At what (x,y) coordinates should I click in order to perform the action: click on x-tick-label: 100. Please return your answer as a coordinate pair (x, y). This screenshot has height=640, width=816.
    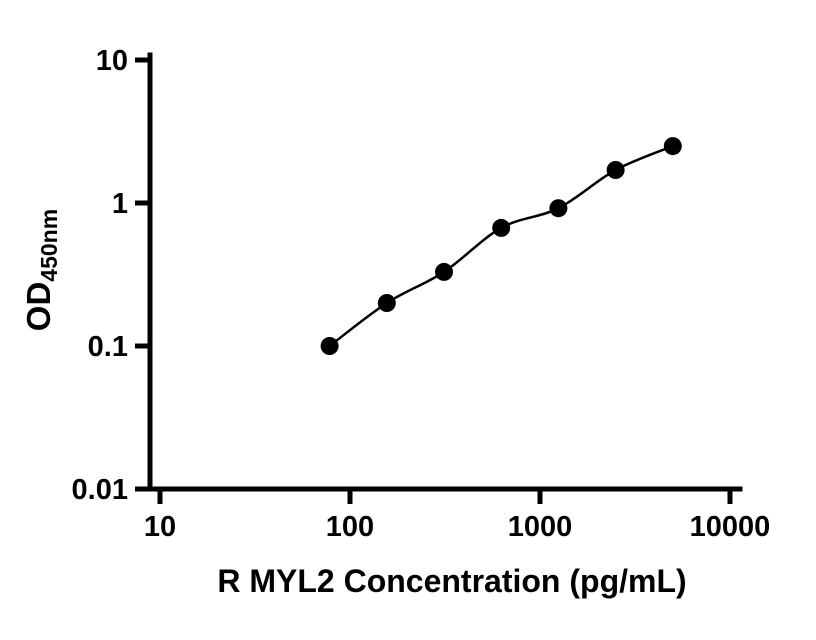
    Looking at the image, I should click on (350, 527).